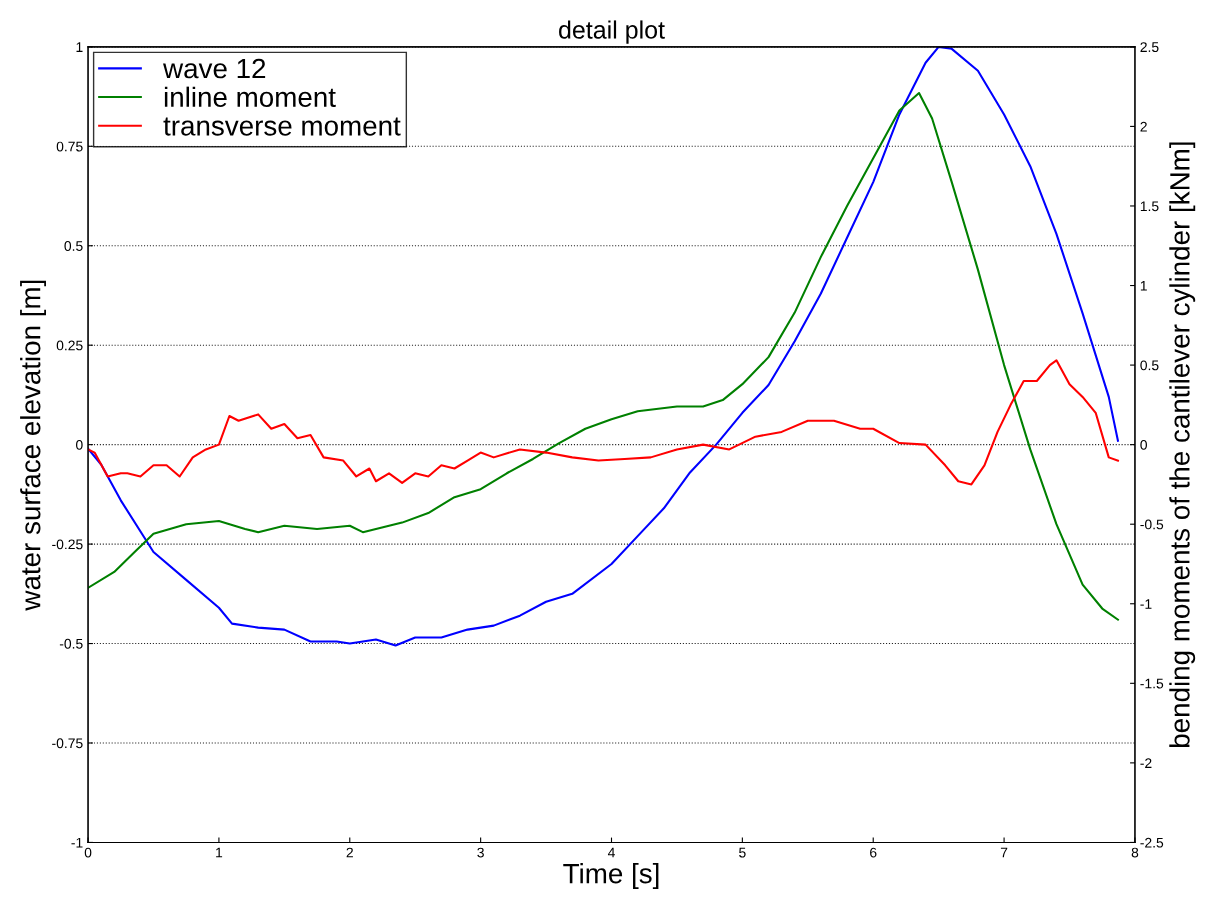  I want to click on y2-tick-label: 2, so click(1143, 126).